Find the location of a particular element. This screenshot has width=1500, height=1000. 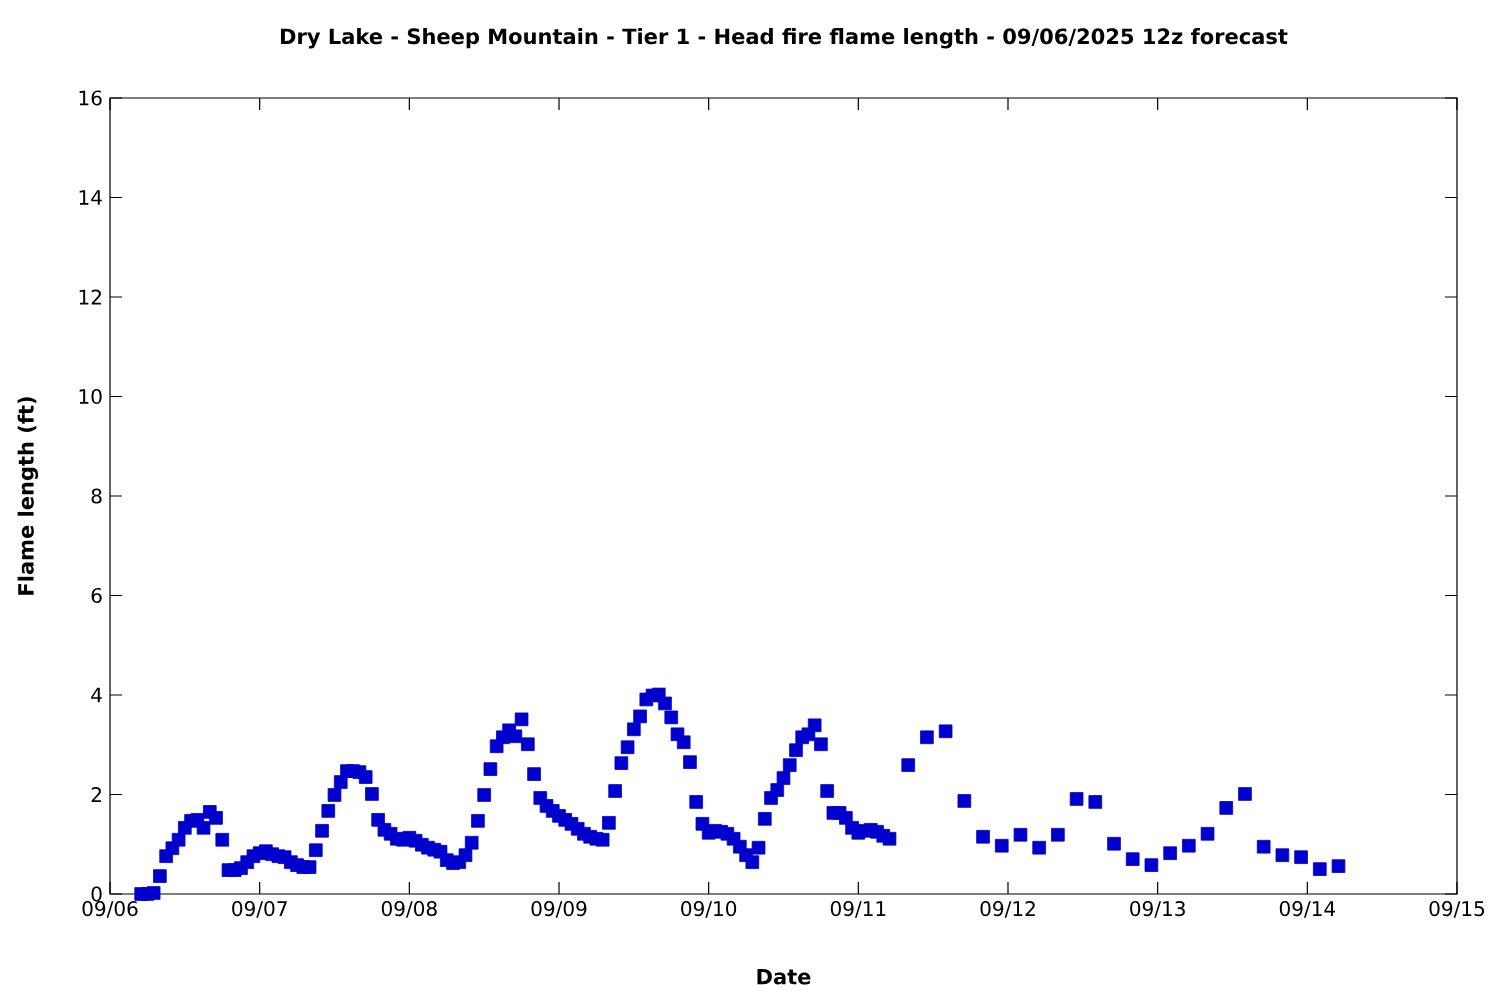

y-tick-label: 12 is located at coordinates (90, 297).